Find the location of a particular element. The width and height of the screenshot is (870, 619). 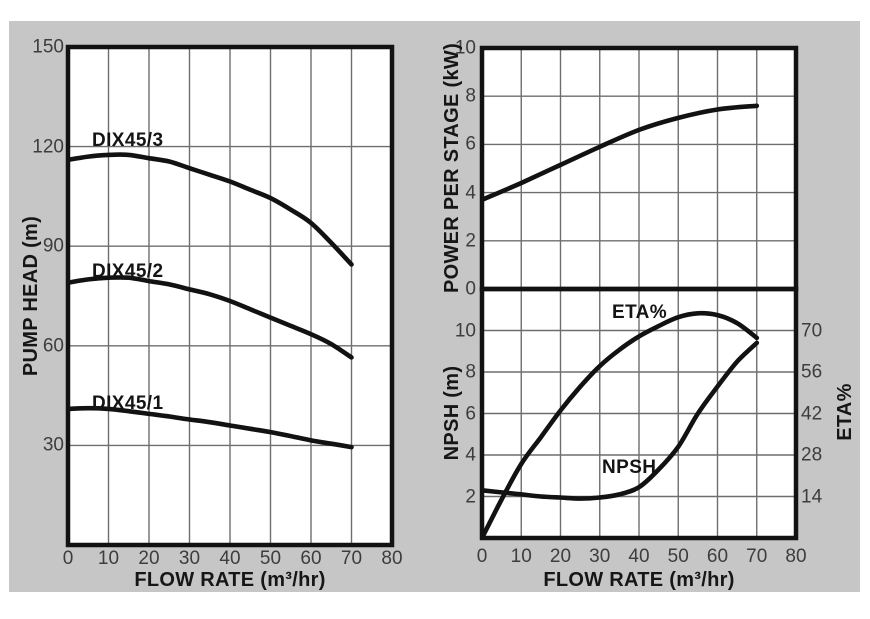

pump_head-x-tick-label: 70 is located at coordinates (351, 558).